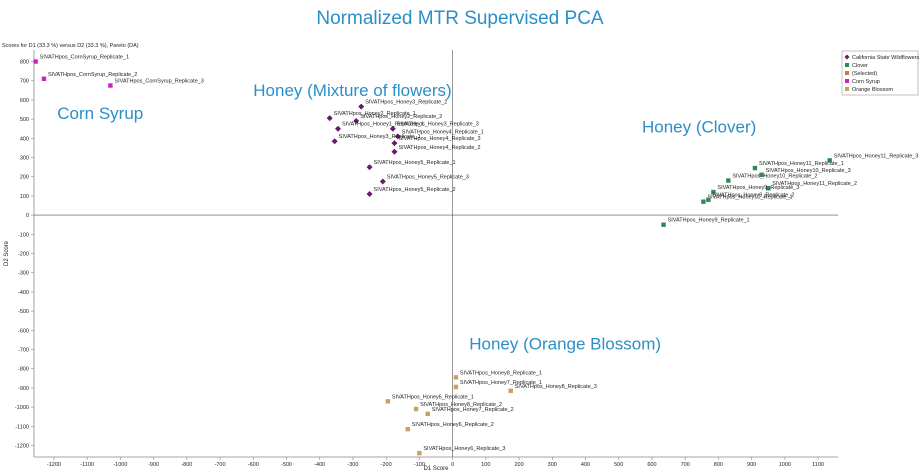 The height and width of the screenshot is (473, 920). I want to click on group-annotation: Honey (Mixture of flowers), so click(352, 90).